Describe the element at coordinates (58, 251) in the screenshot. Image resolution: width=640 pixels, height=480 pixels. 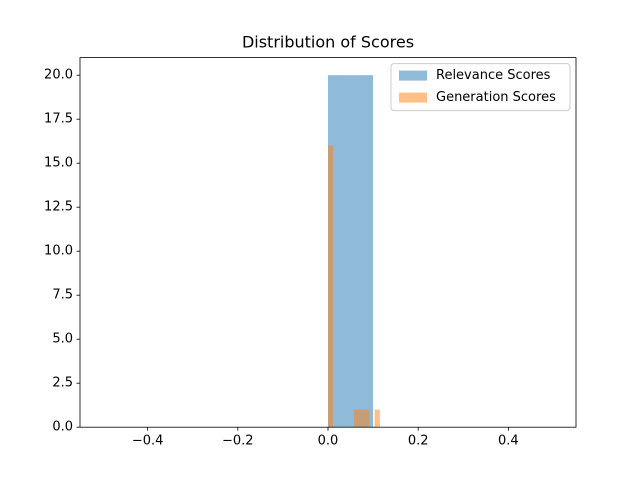
I see `y-tick-label: 10.0` at that location.